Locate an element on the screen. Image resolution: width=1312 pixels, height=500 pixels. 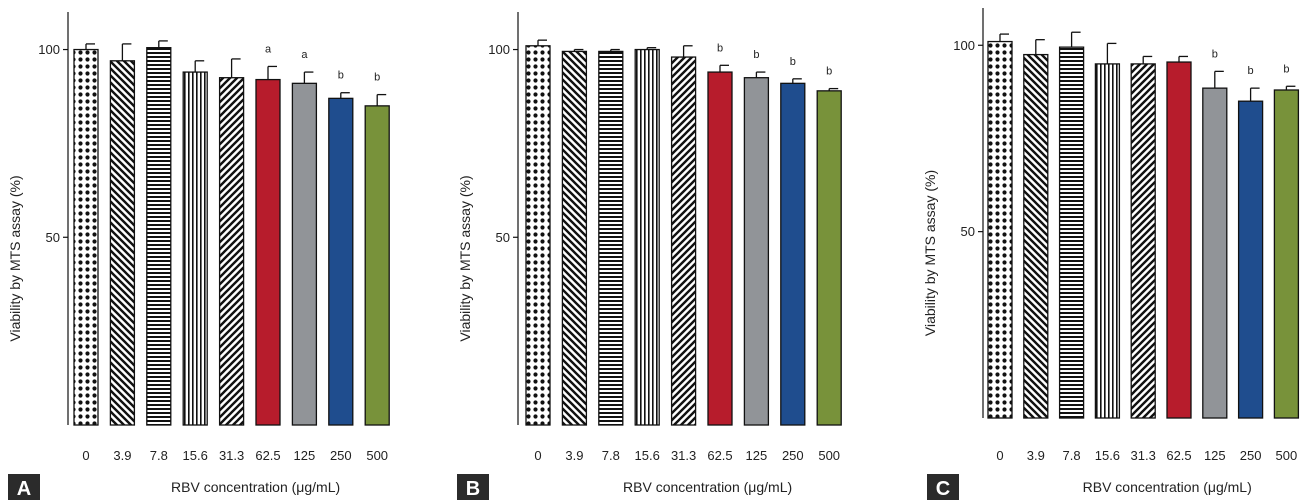
panel-label: B is located at coordinates (473, 489).